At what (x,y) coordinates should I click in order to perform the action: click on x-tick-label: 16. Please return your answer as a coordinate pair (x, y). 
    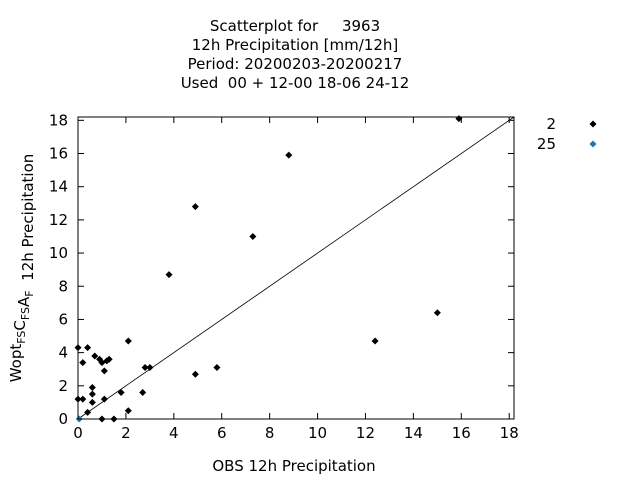
    Looking at the image, I should click on (461, 433).